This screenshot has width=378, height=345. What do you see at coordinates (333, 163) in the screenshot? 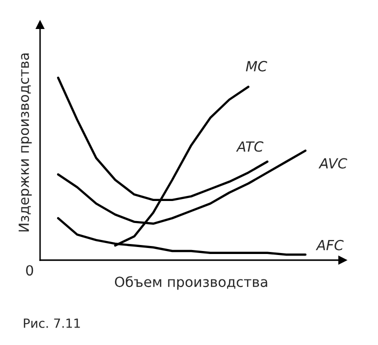
I see `series-label: AVC` at bounding box center [333, 163].